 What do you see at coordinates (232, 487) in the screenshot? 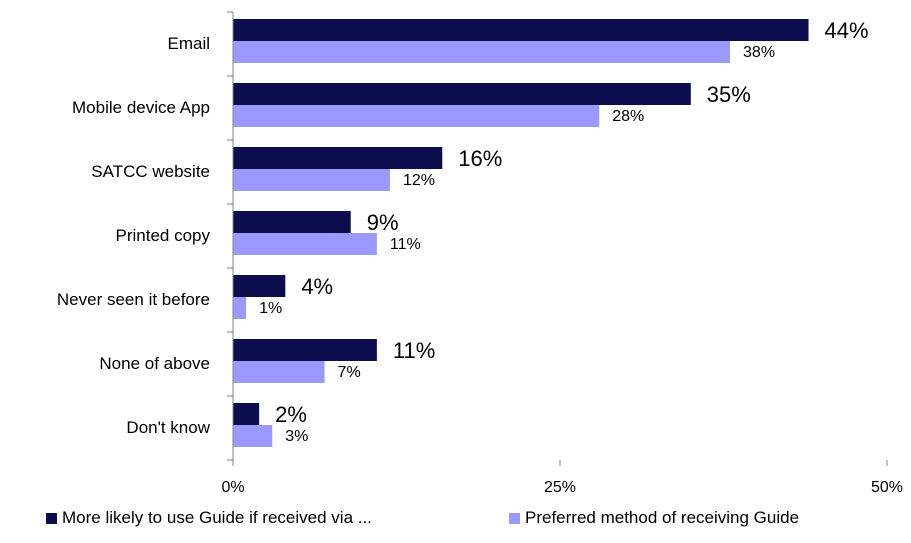
I see `x-tick-label: 0%` at bounding box center [232, 487].